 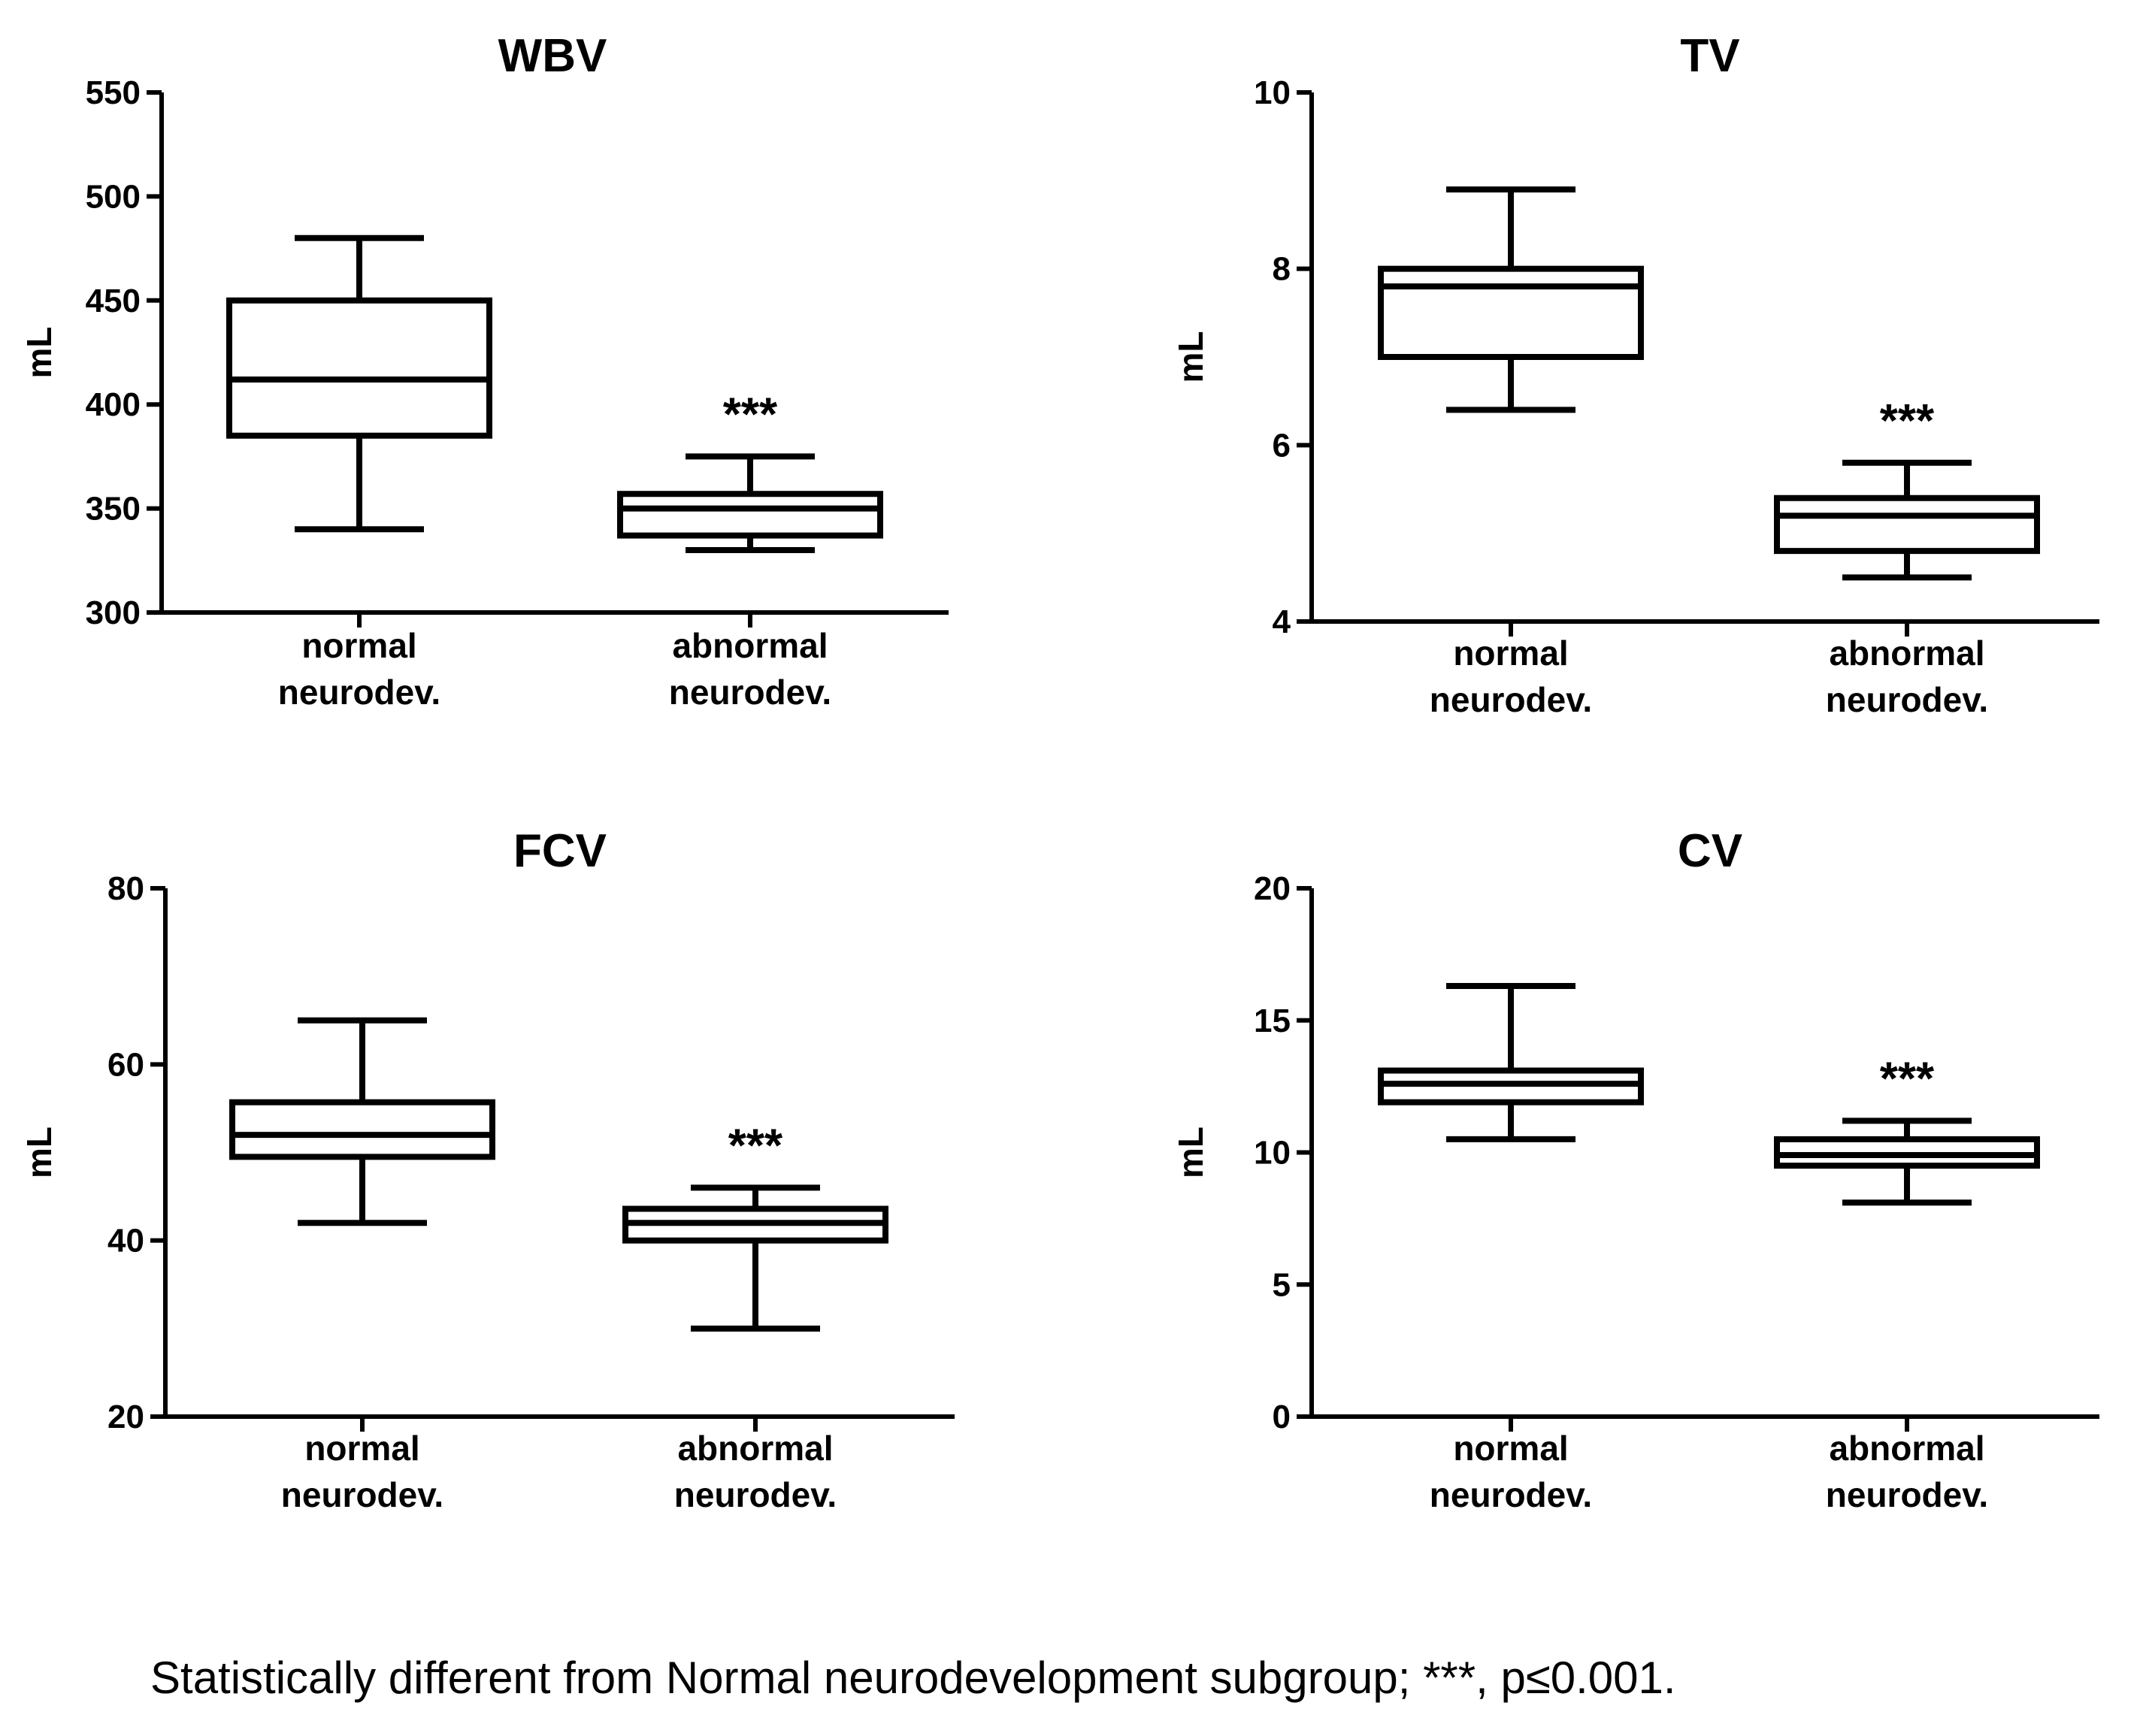 What do you see at coordinates (1282, 621) in the screenshot?
I see `y-tick-label: 4` at bounding box center [1282, 621].